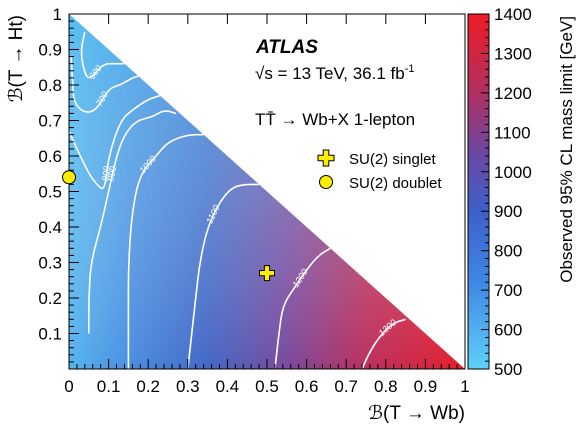 The image size is (581, 430). Describe the element at coordinates (50, 85) in the screenshot. I see `y-tick-label: 0.8` at that location.